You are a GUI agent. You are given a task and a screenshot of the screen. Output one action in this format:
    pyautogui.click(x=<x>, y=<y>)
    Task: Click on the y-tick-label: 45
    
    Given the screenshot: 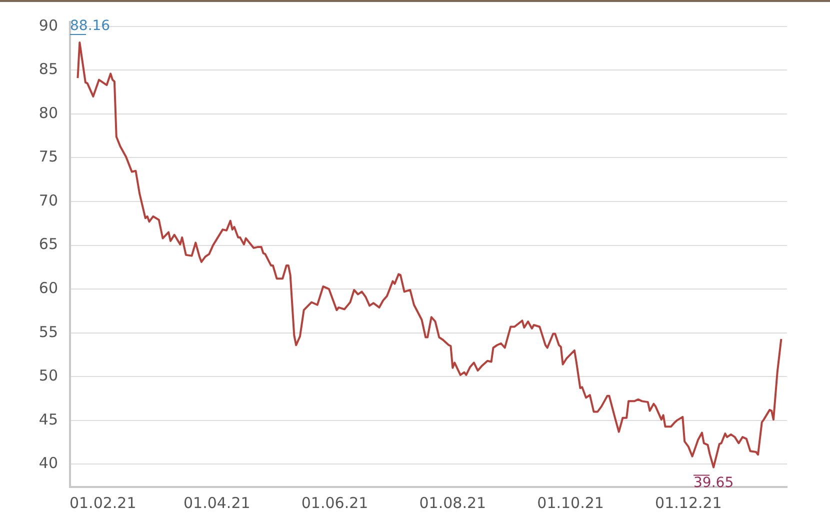 What is the action you would take?
    pyautogui.click(x=48, y=419)
    